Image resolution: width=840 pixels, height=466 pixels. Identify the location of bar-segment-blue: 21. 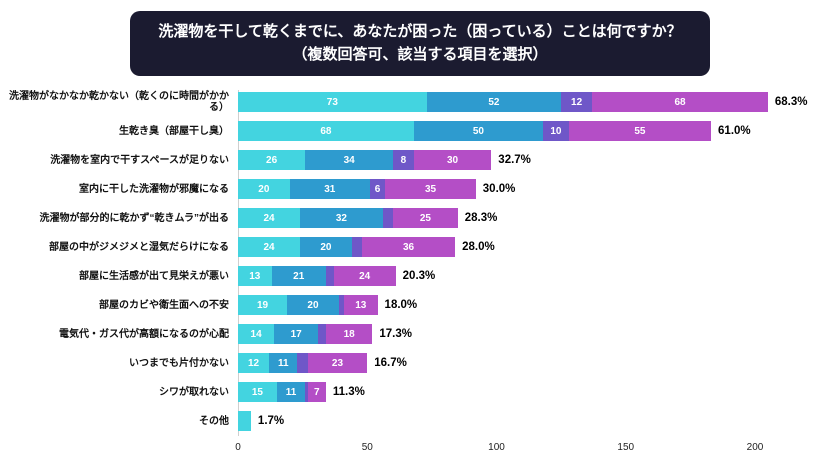
(298, 276).